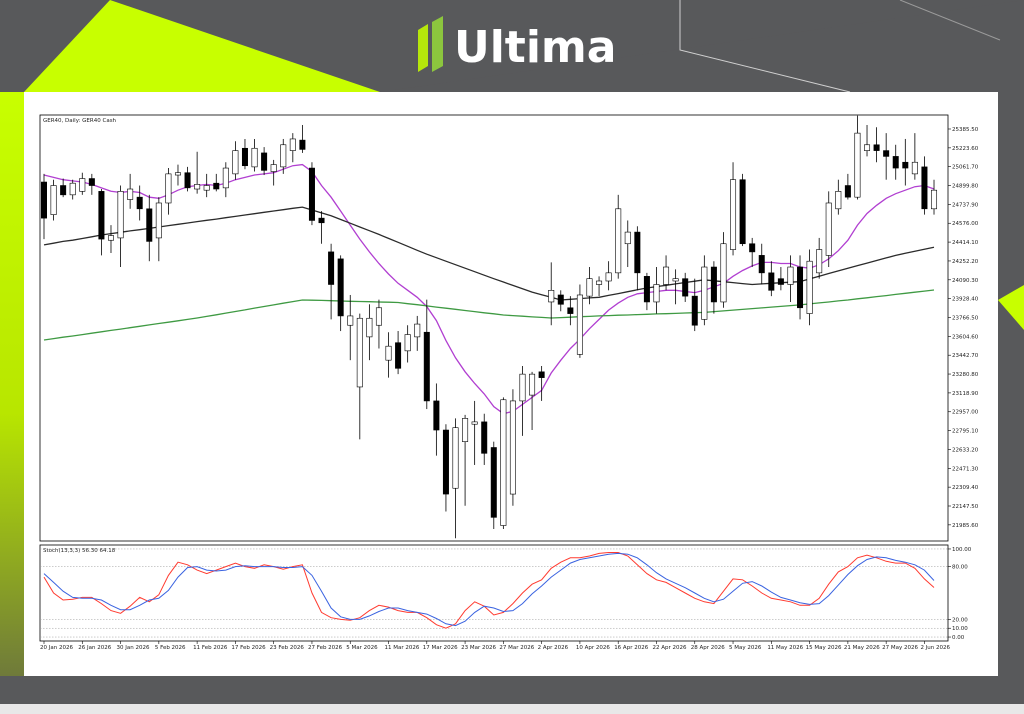 The height and width of the screenshot is (714, 1024). Describe the element at coordinates (965, 356) in the screenshot. I see `y-tick-label: 23442.70` at that location.